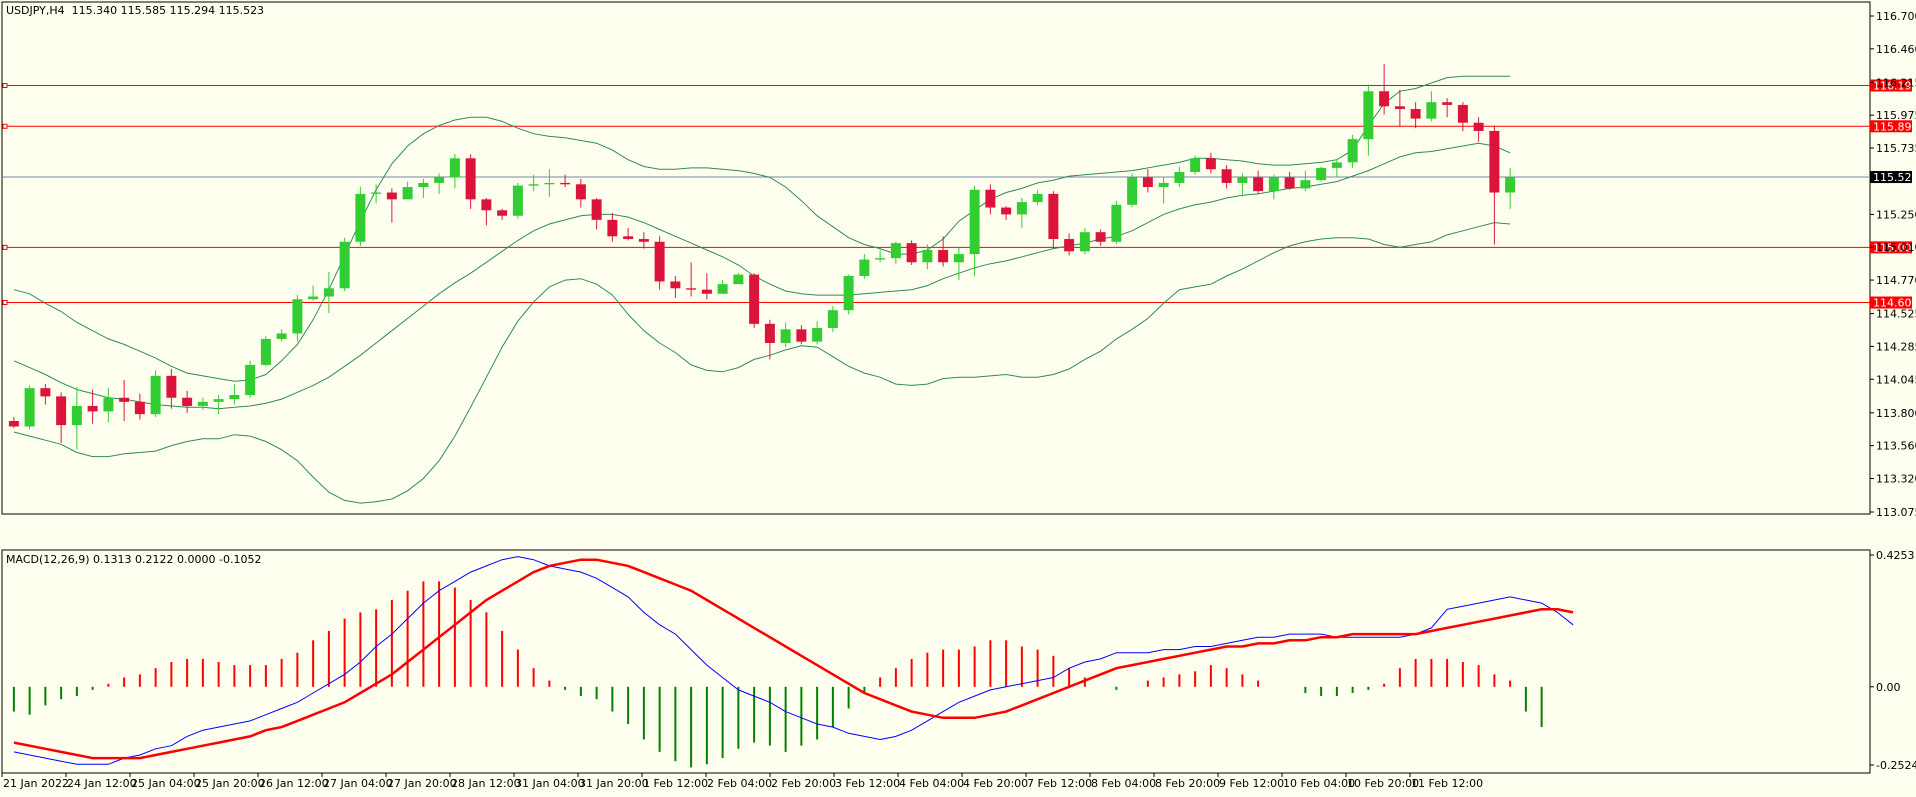  Describe the element at coordinates (1893, 660) in the screenshot. I see `macd-axis: 0.4253 0.00 -0.2524` at that location.